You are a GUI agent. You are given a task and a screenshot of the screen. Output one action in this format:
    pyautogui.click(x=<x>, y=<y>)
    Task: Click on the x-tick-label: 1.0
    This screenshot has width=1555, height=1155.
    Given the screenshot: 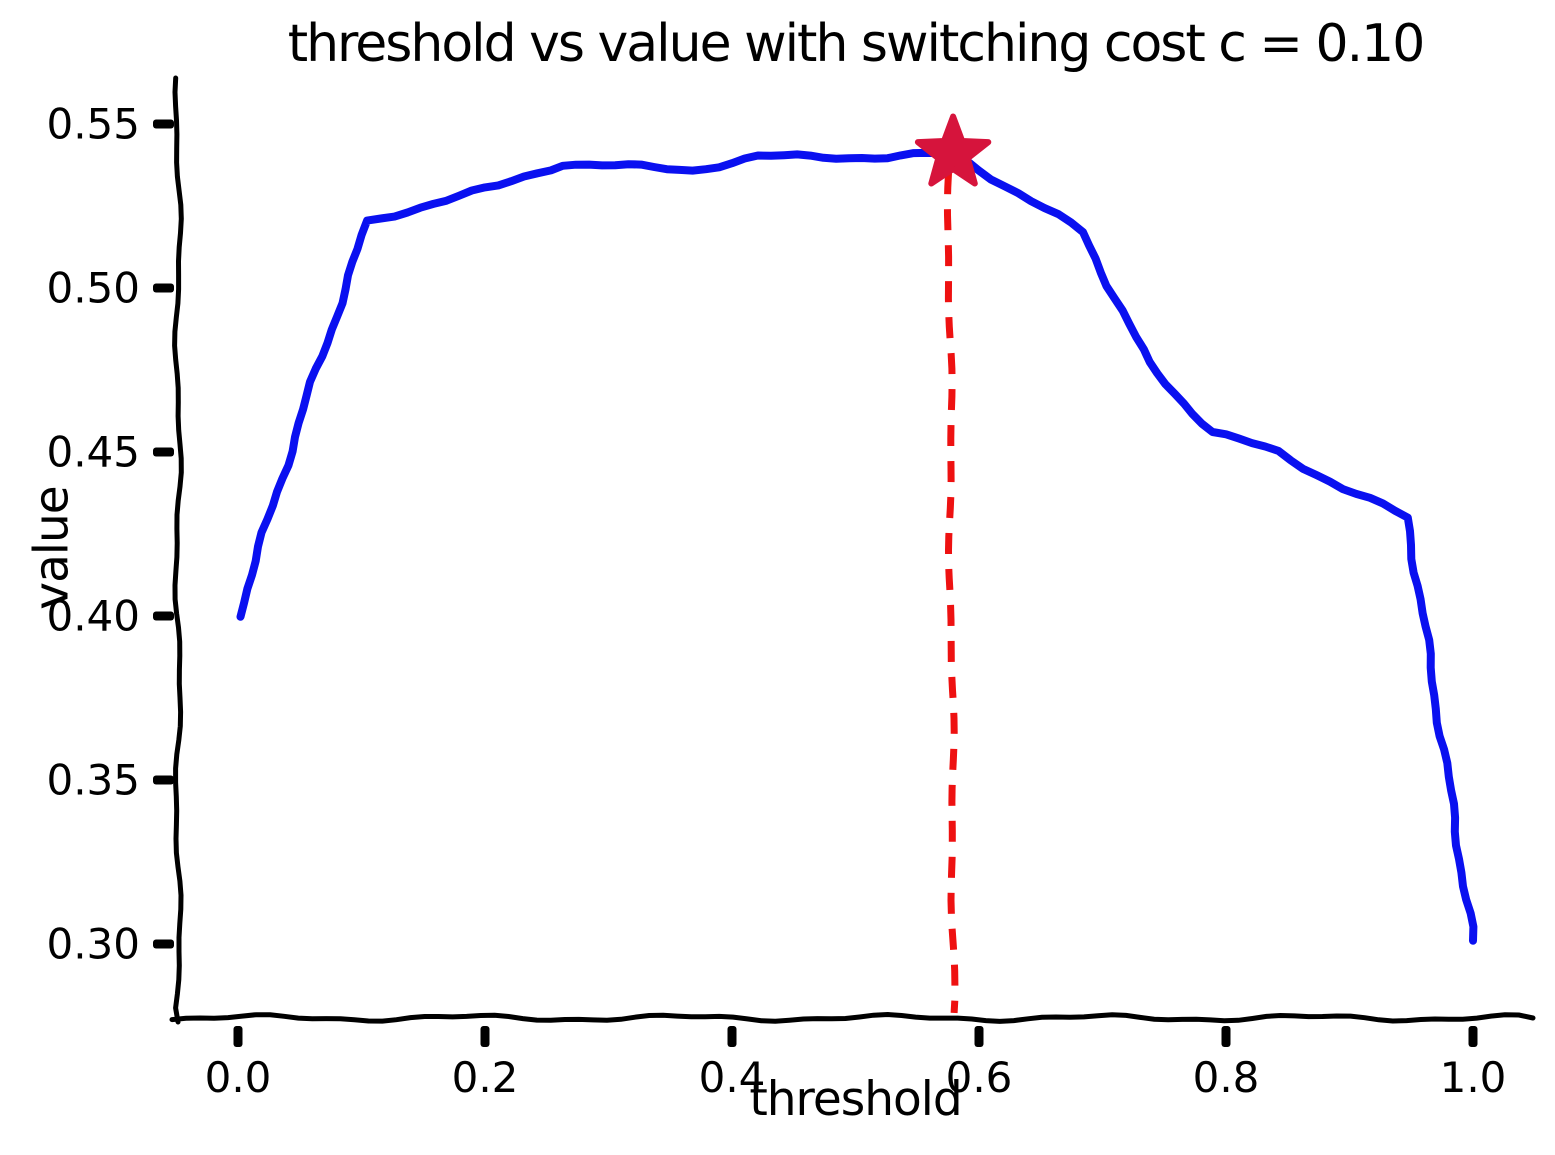 What is the action you would take?
    pyautogui.click(x=1473, y=1077)
    